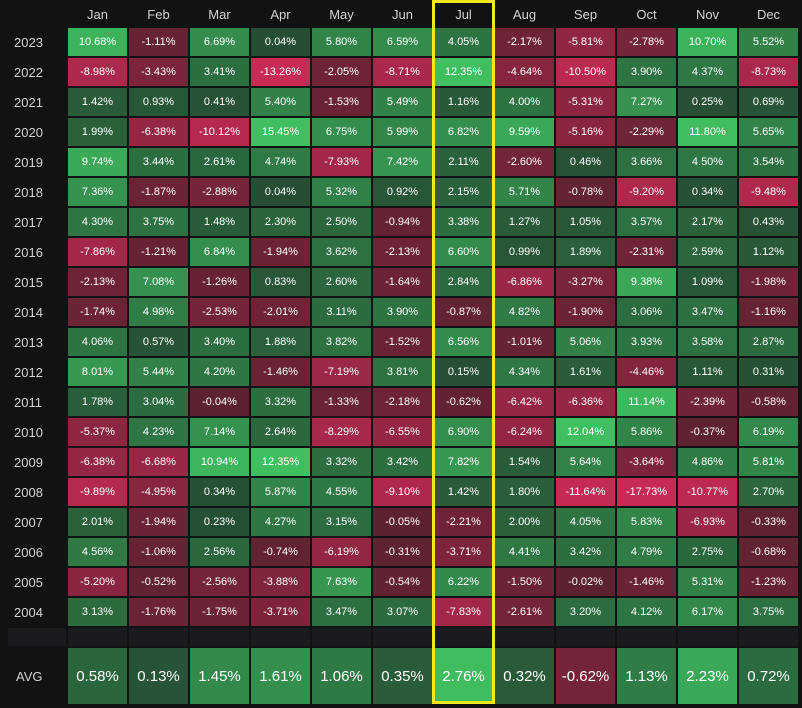  What do you see at coordinates (97, 162) in the screenshot?
I see `return-cell: 9.74%` at bounding box center [97, 162].